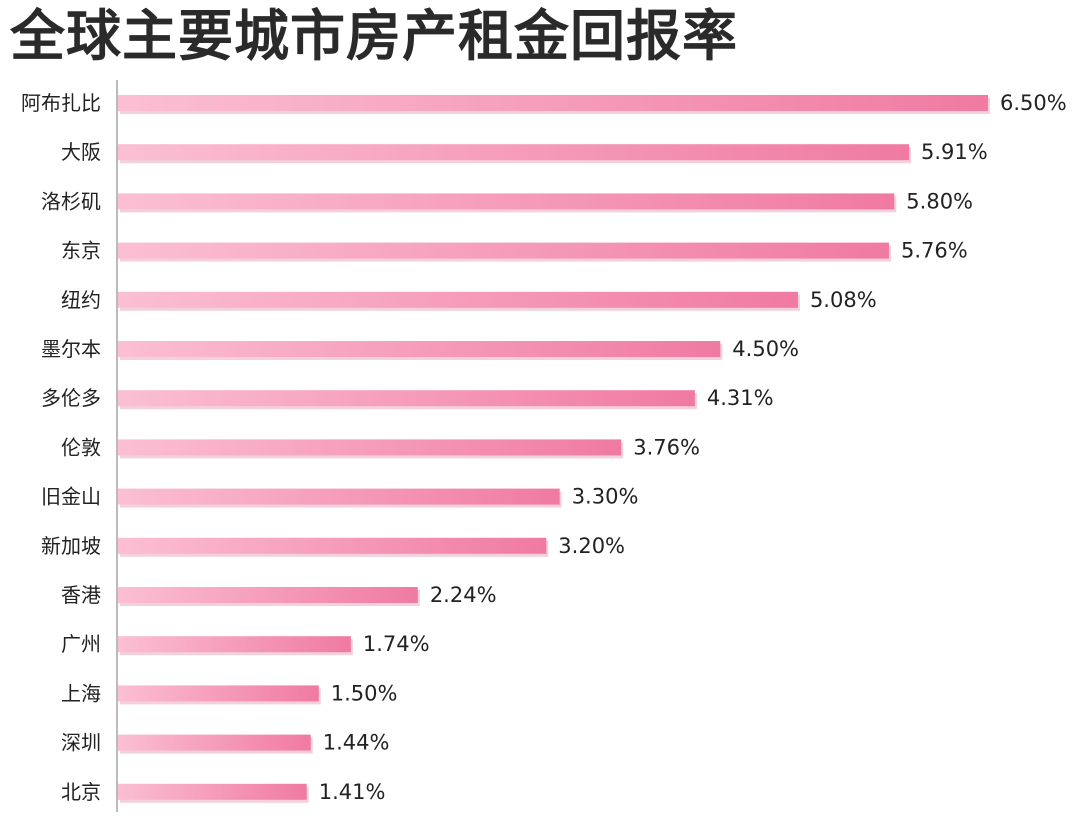 This screenshot has width=1080, height=819. What do you see at coordinates (81, 251) in the screenshot?
I see `category-label: 东京` at bounding box center [81, 251].